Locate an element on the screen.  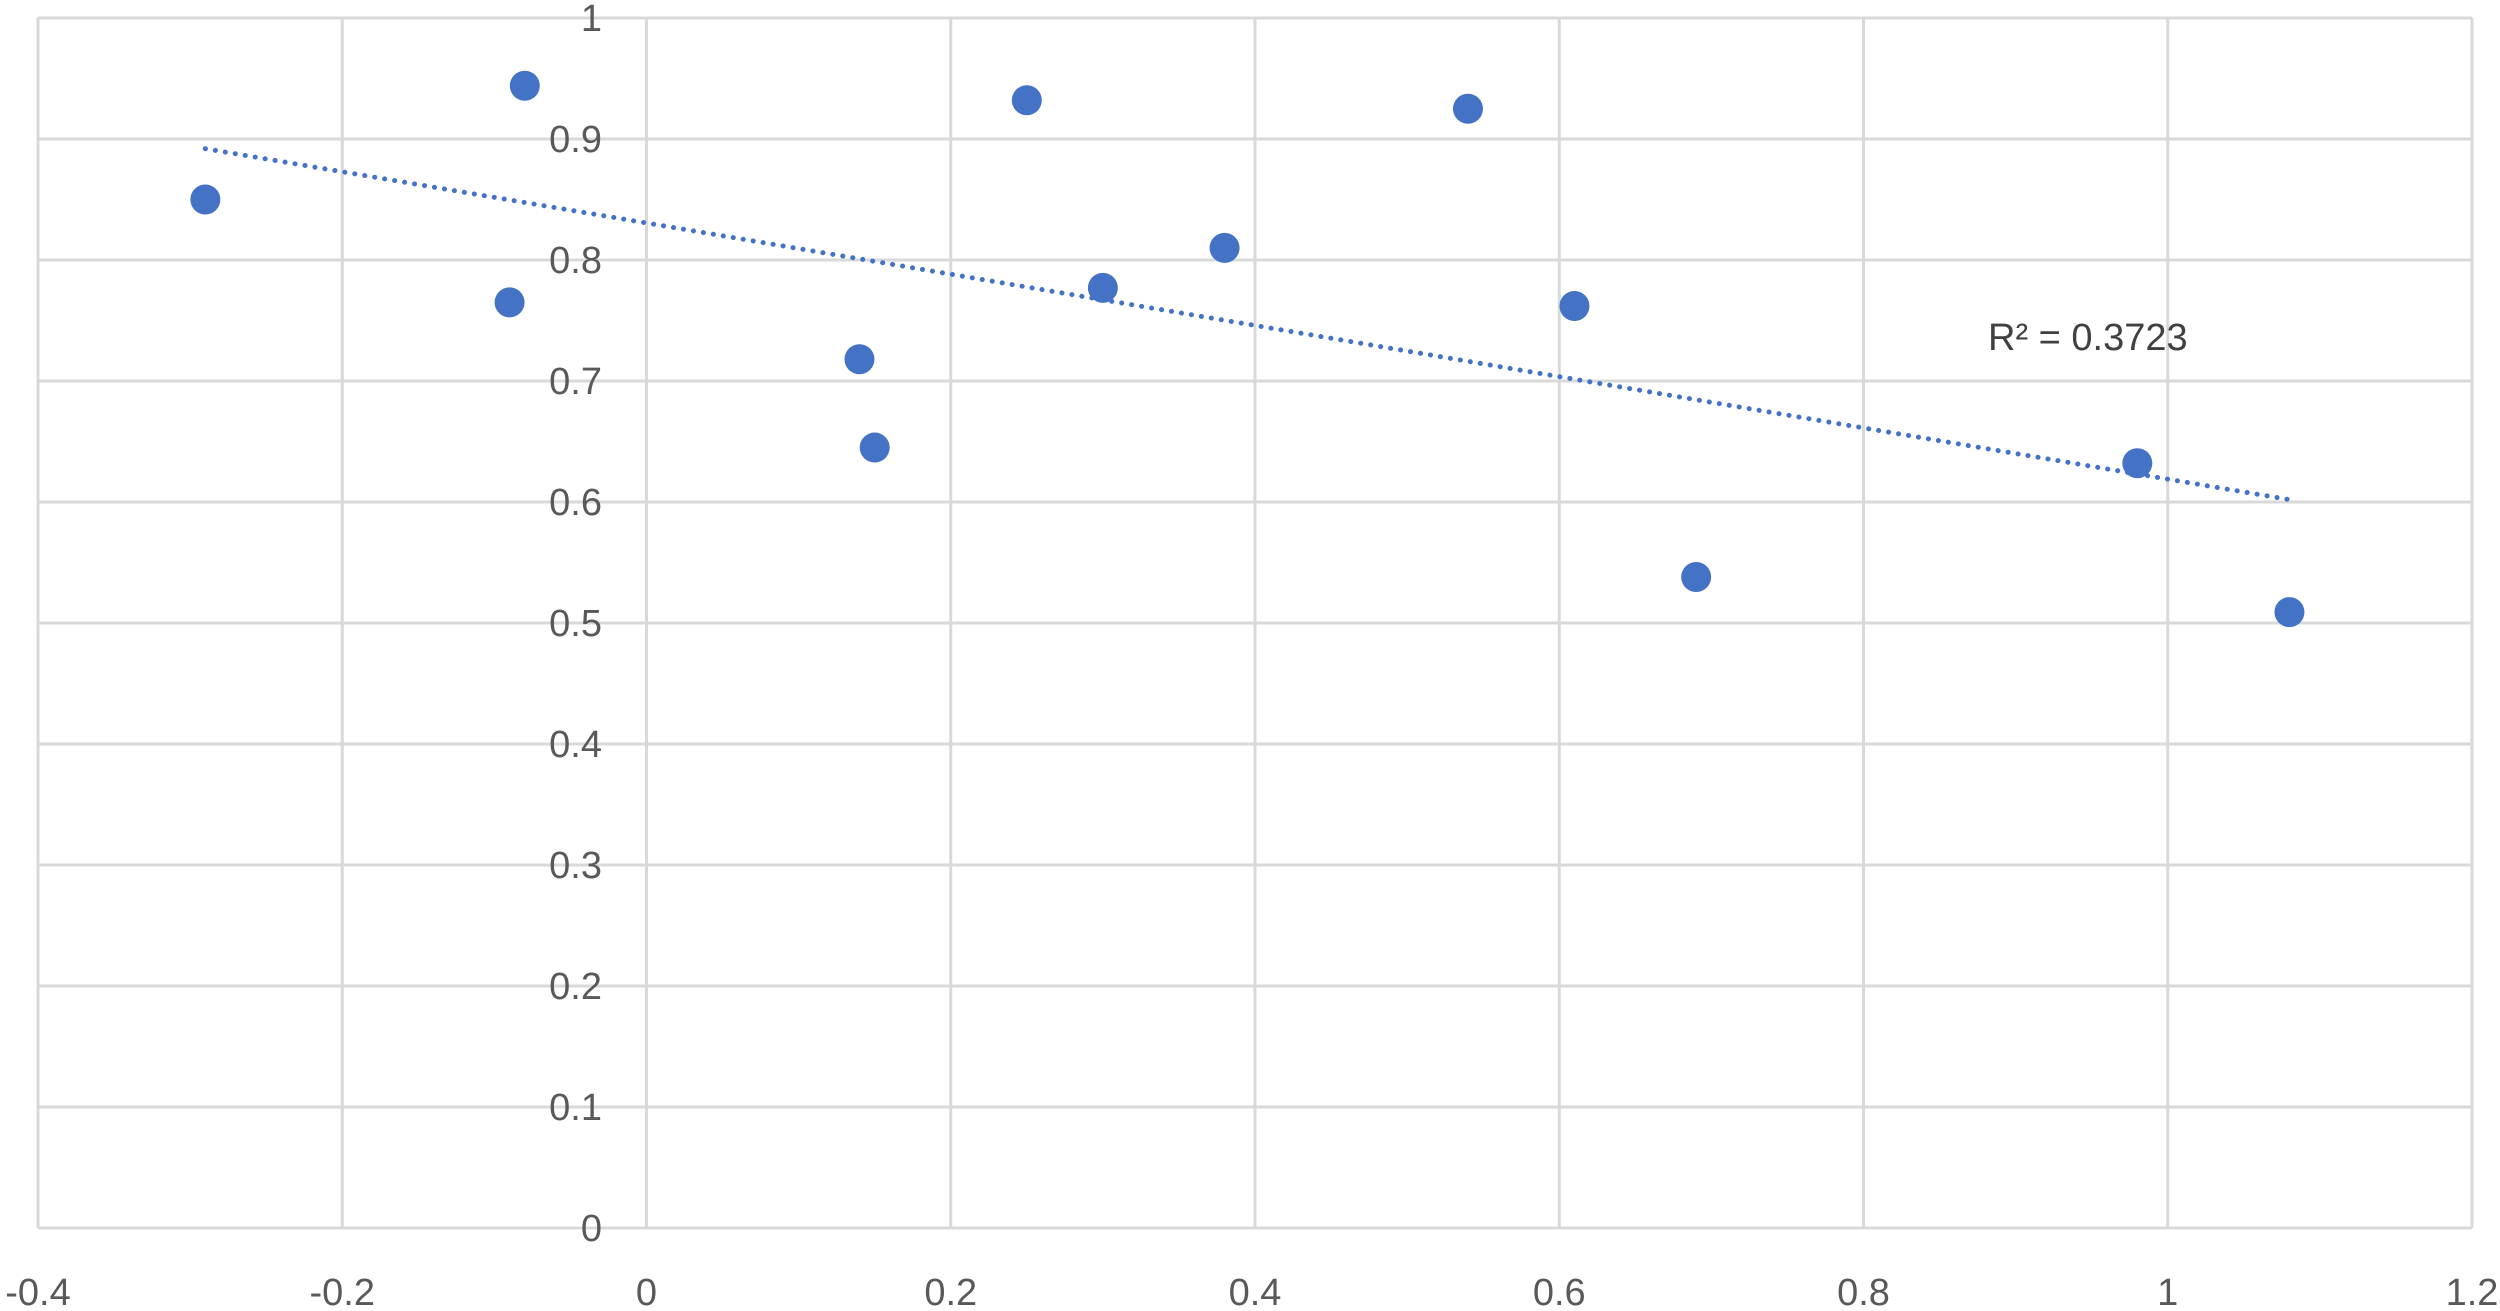
r-squared-label: R² = 0.3723 is located at coordinates (2088, 338).